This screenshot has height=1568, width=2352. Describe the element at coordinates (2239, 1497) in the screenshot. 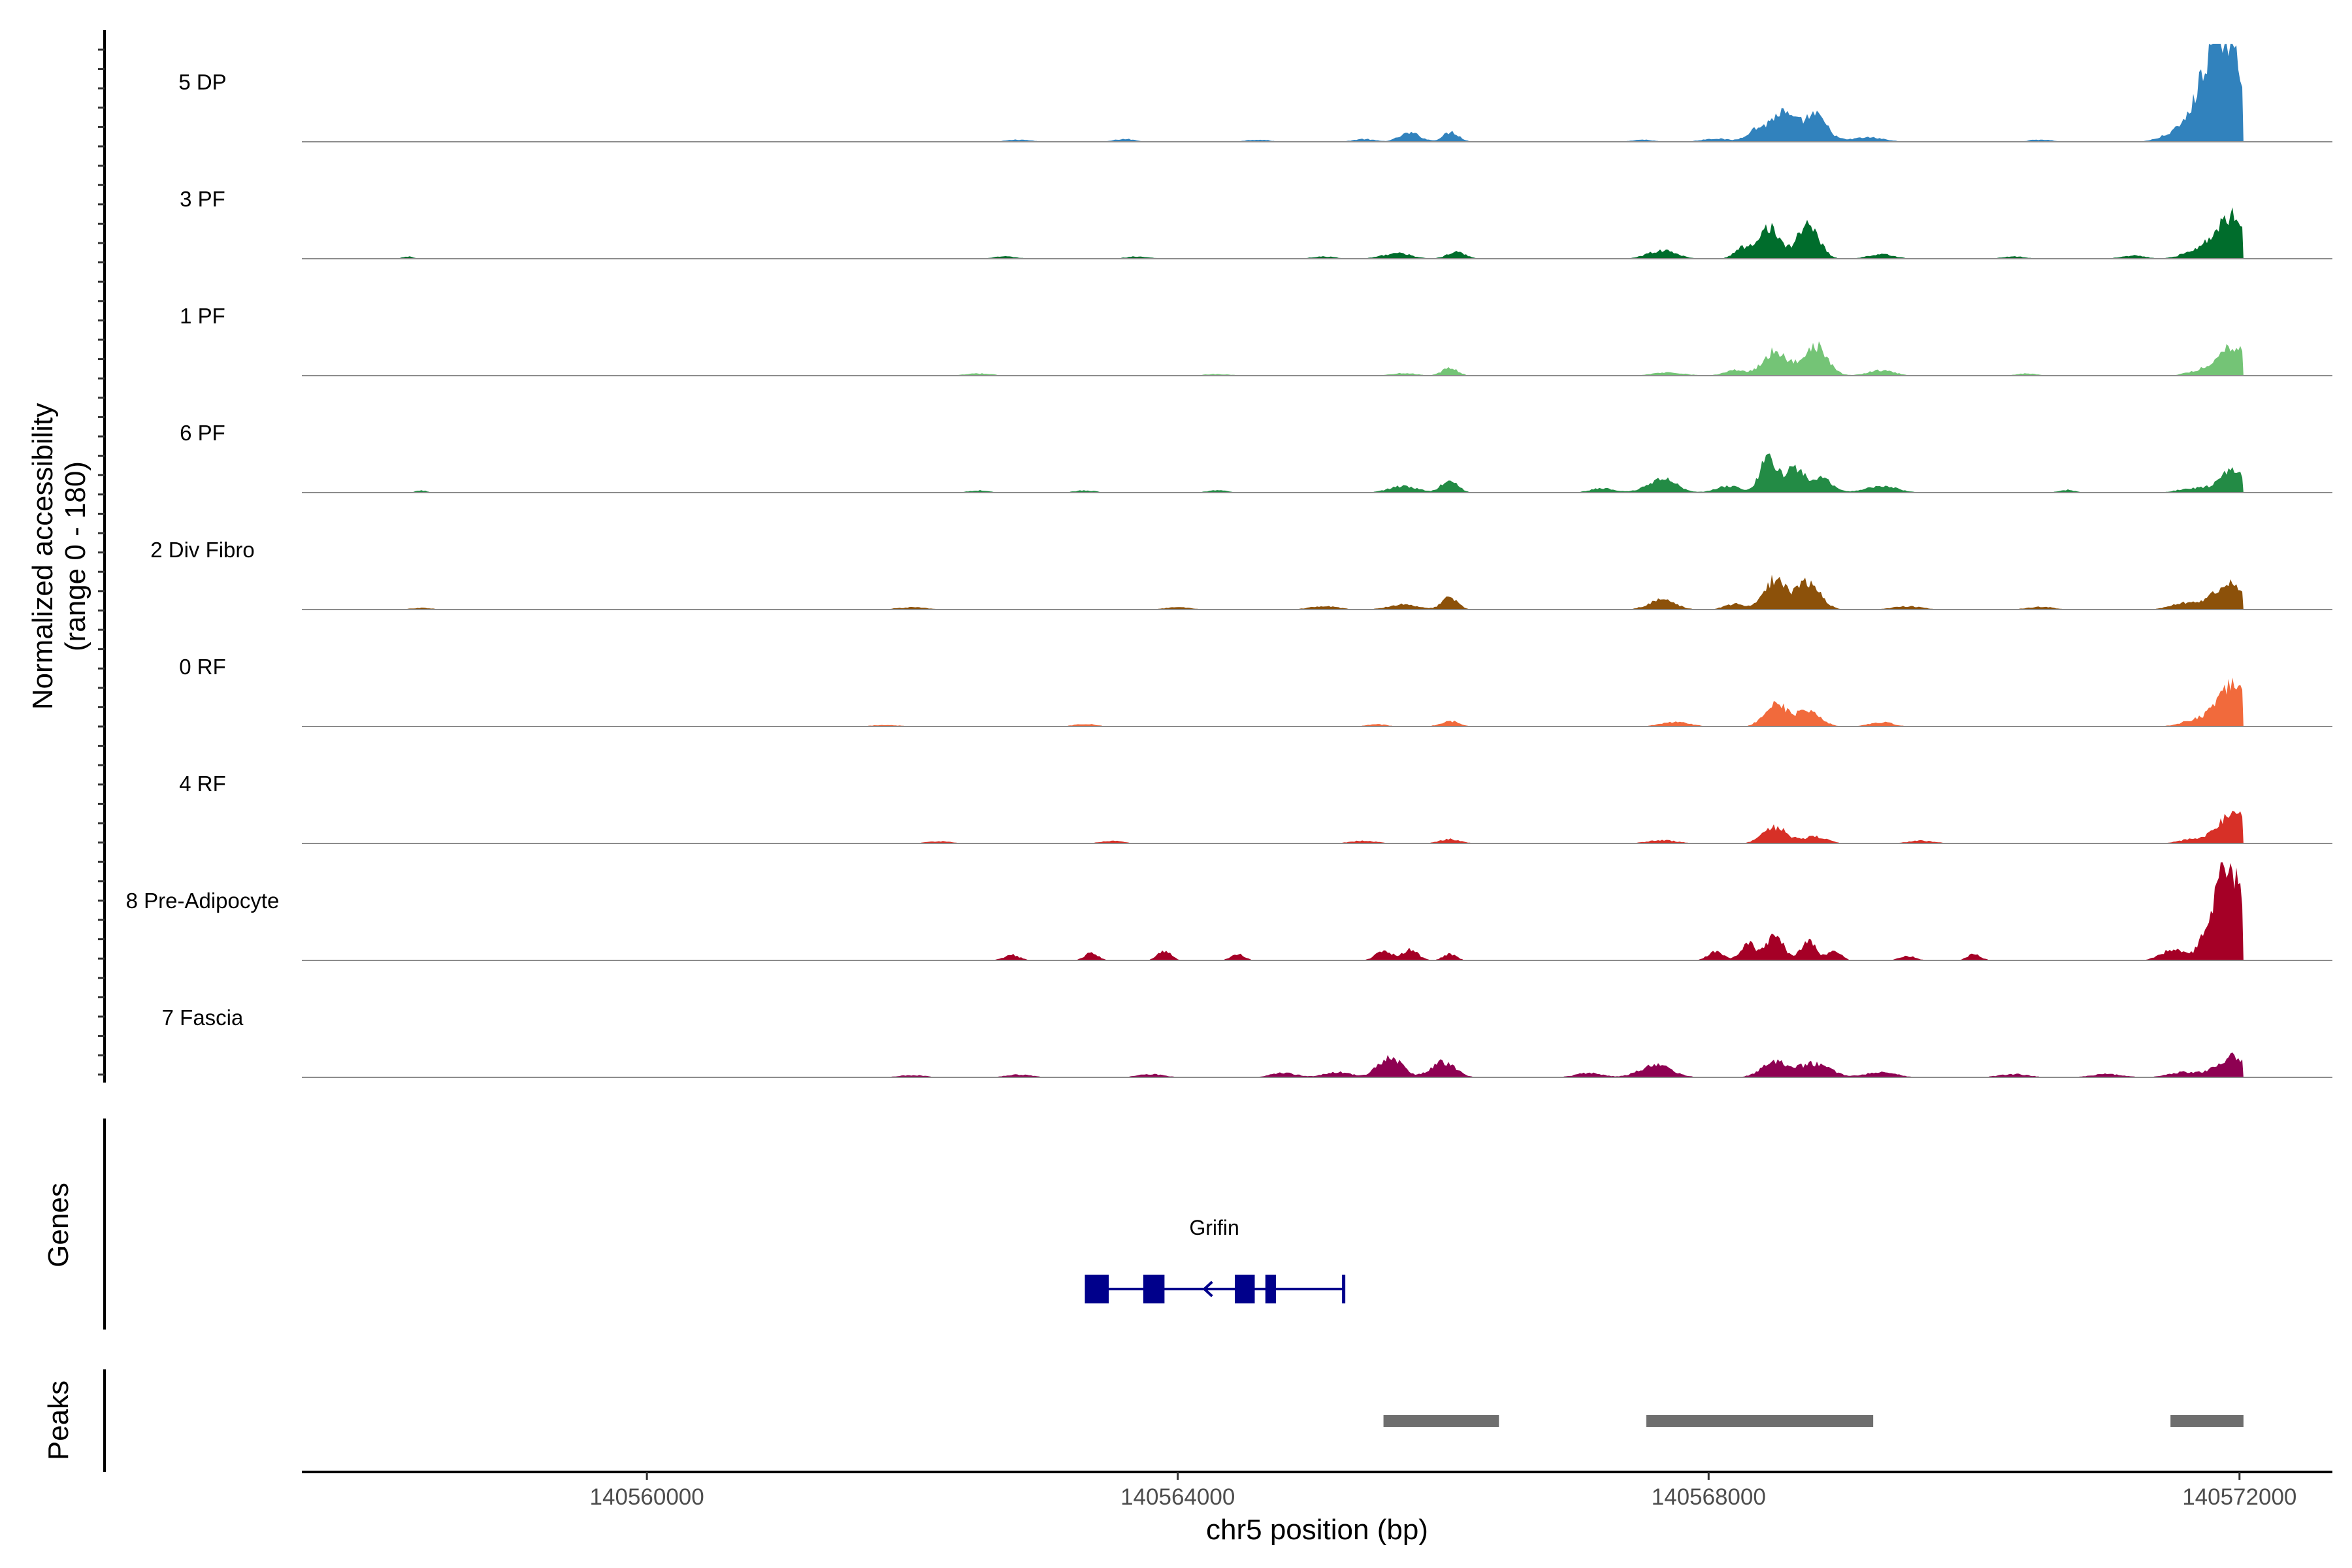

I see `x-axis-tick-label: 140572000` at that location.